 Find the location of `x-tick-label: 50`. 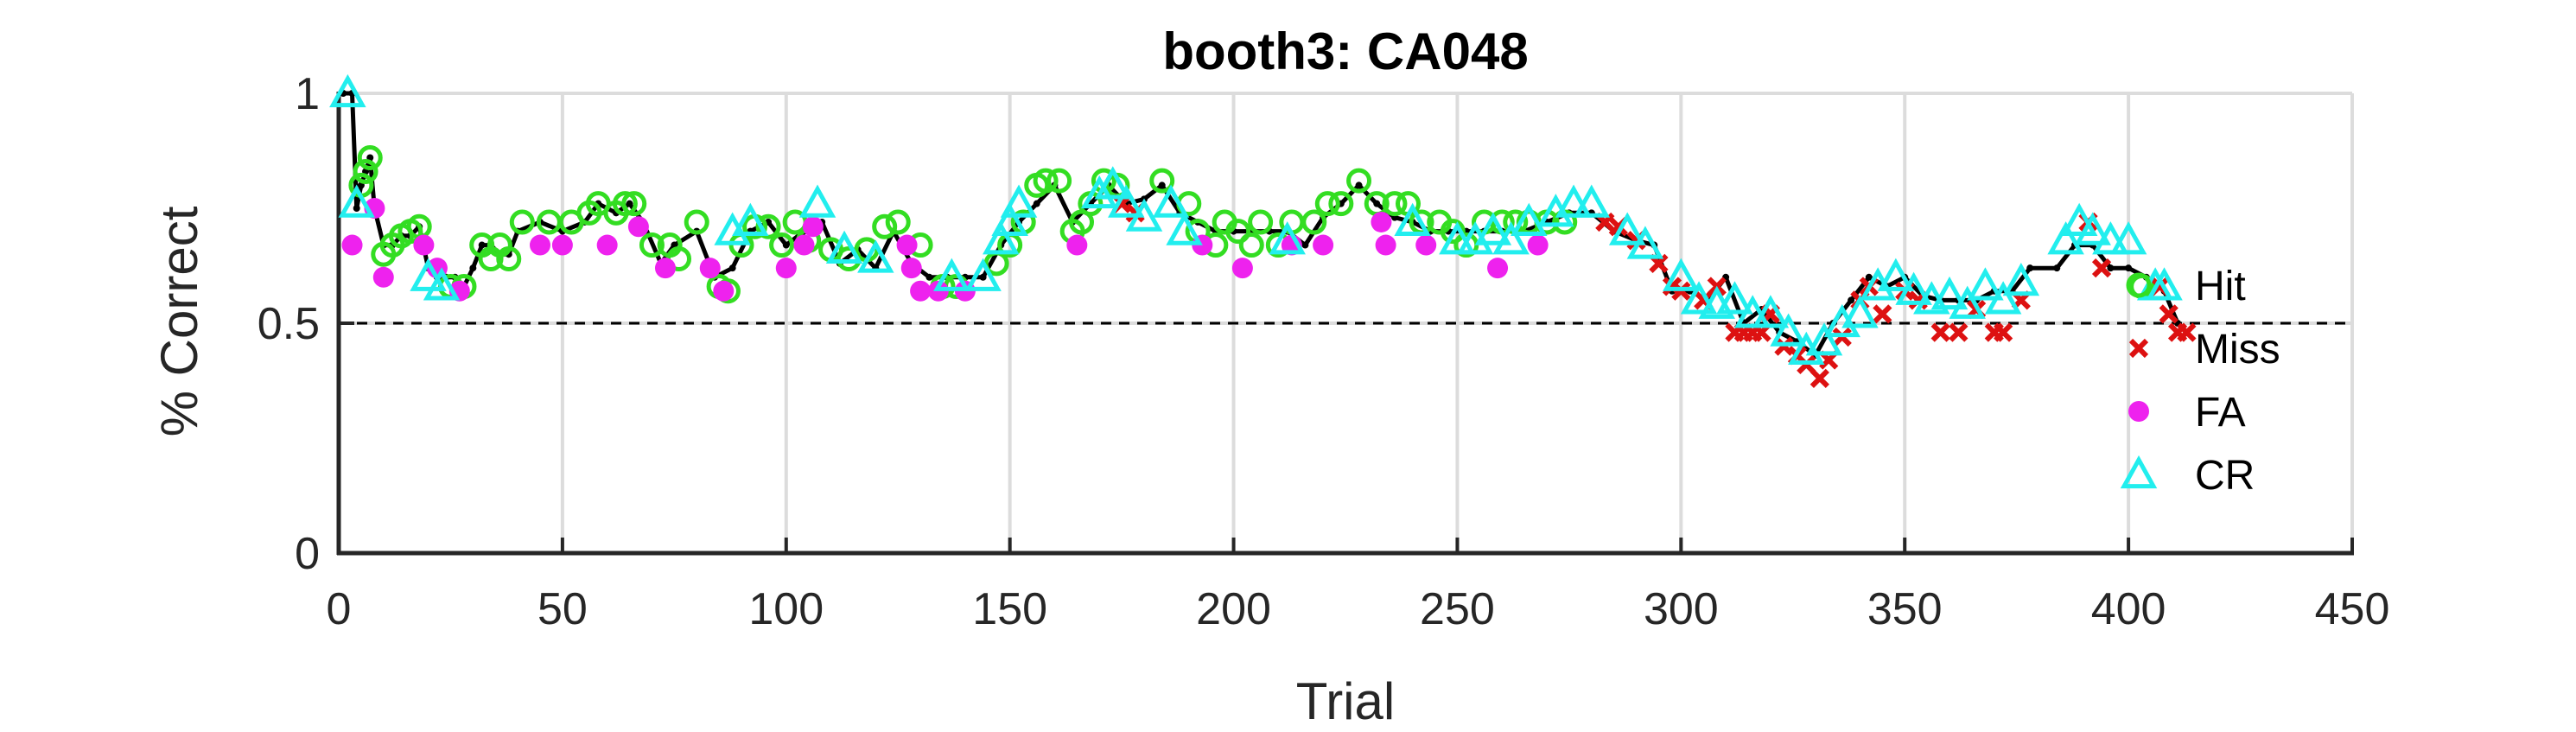

x-tick-label: 50 is located at coordinates (562, 609).